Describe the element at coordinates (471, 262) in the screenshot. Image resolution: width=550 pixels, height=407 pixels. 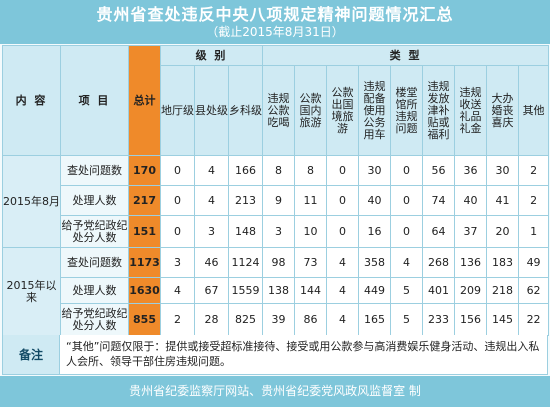
I see `type-cell: 136` at that location.